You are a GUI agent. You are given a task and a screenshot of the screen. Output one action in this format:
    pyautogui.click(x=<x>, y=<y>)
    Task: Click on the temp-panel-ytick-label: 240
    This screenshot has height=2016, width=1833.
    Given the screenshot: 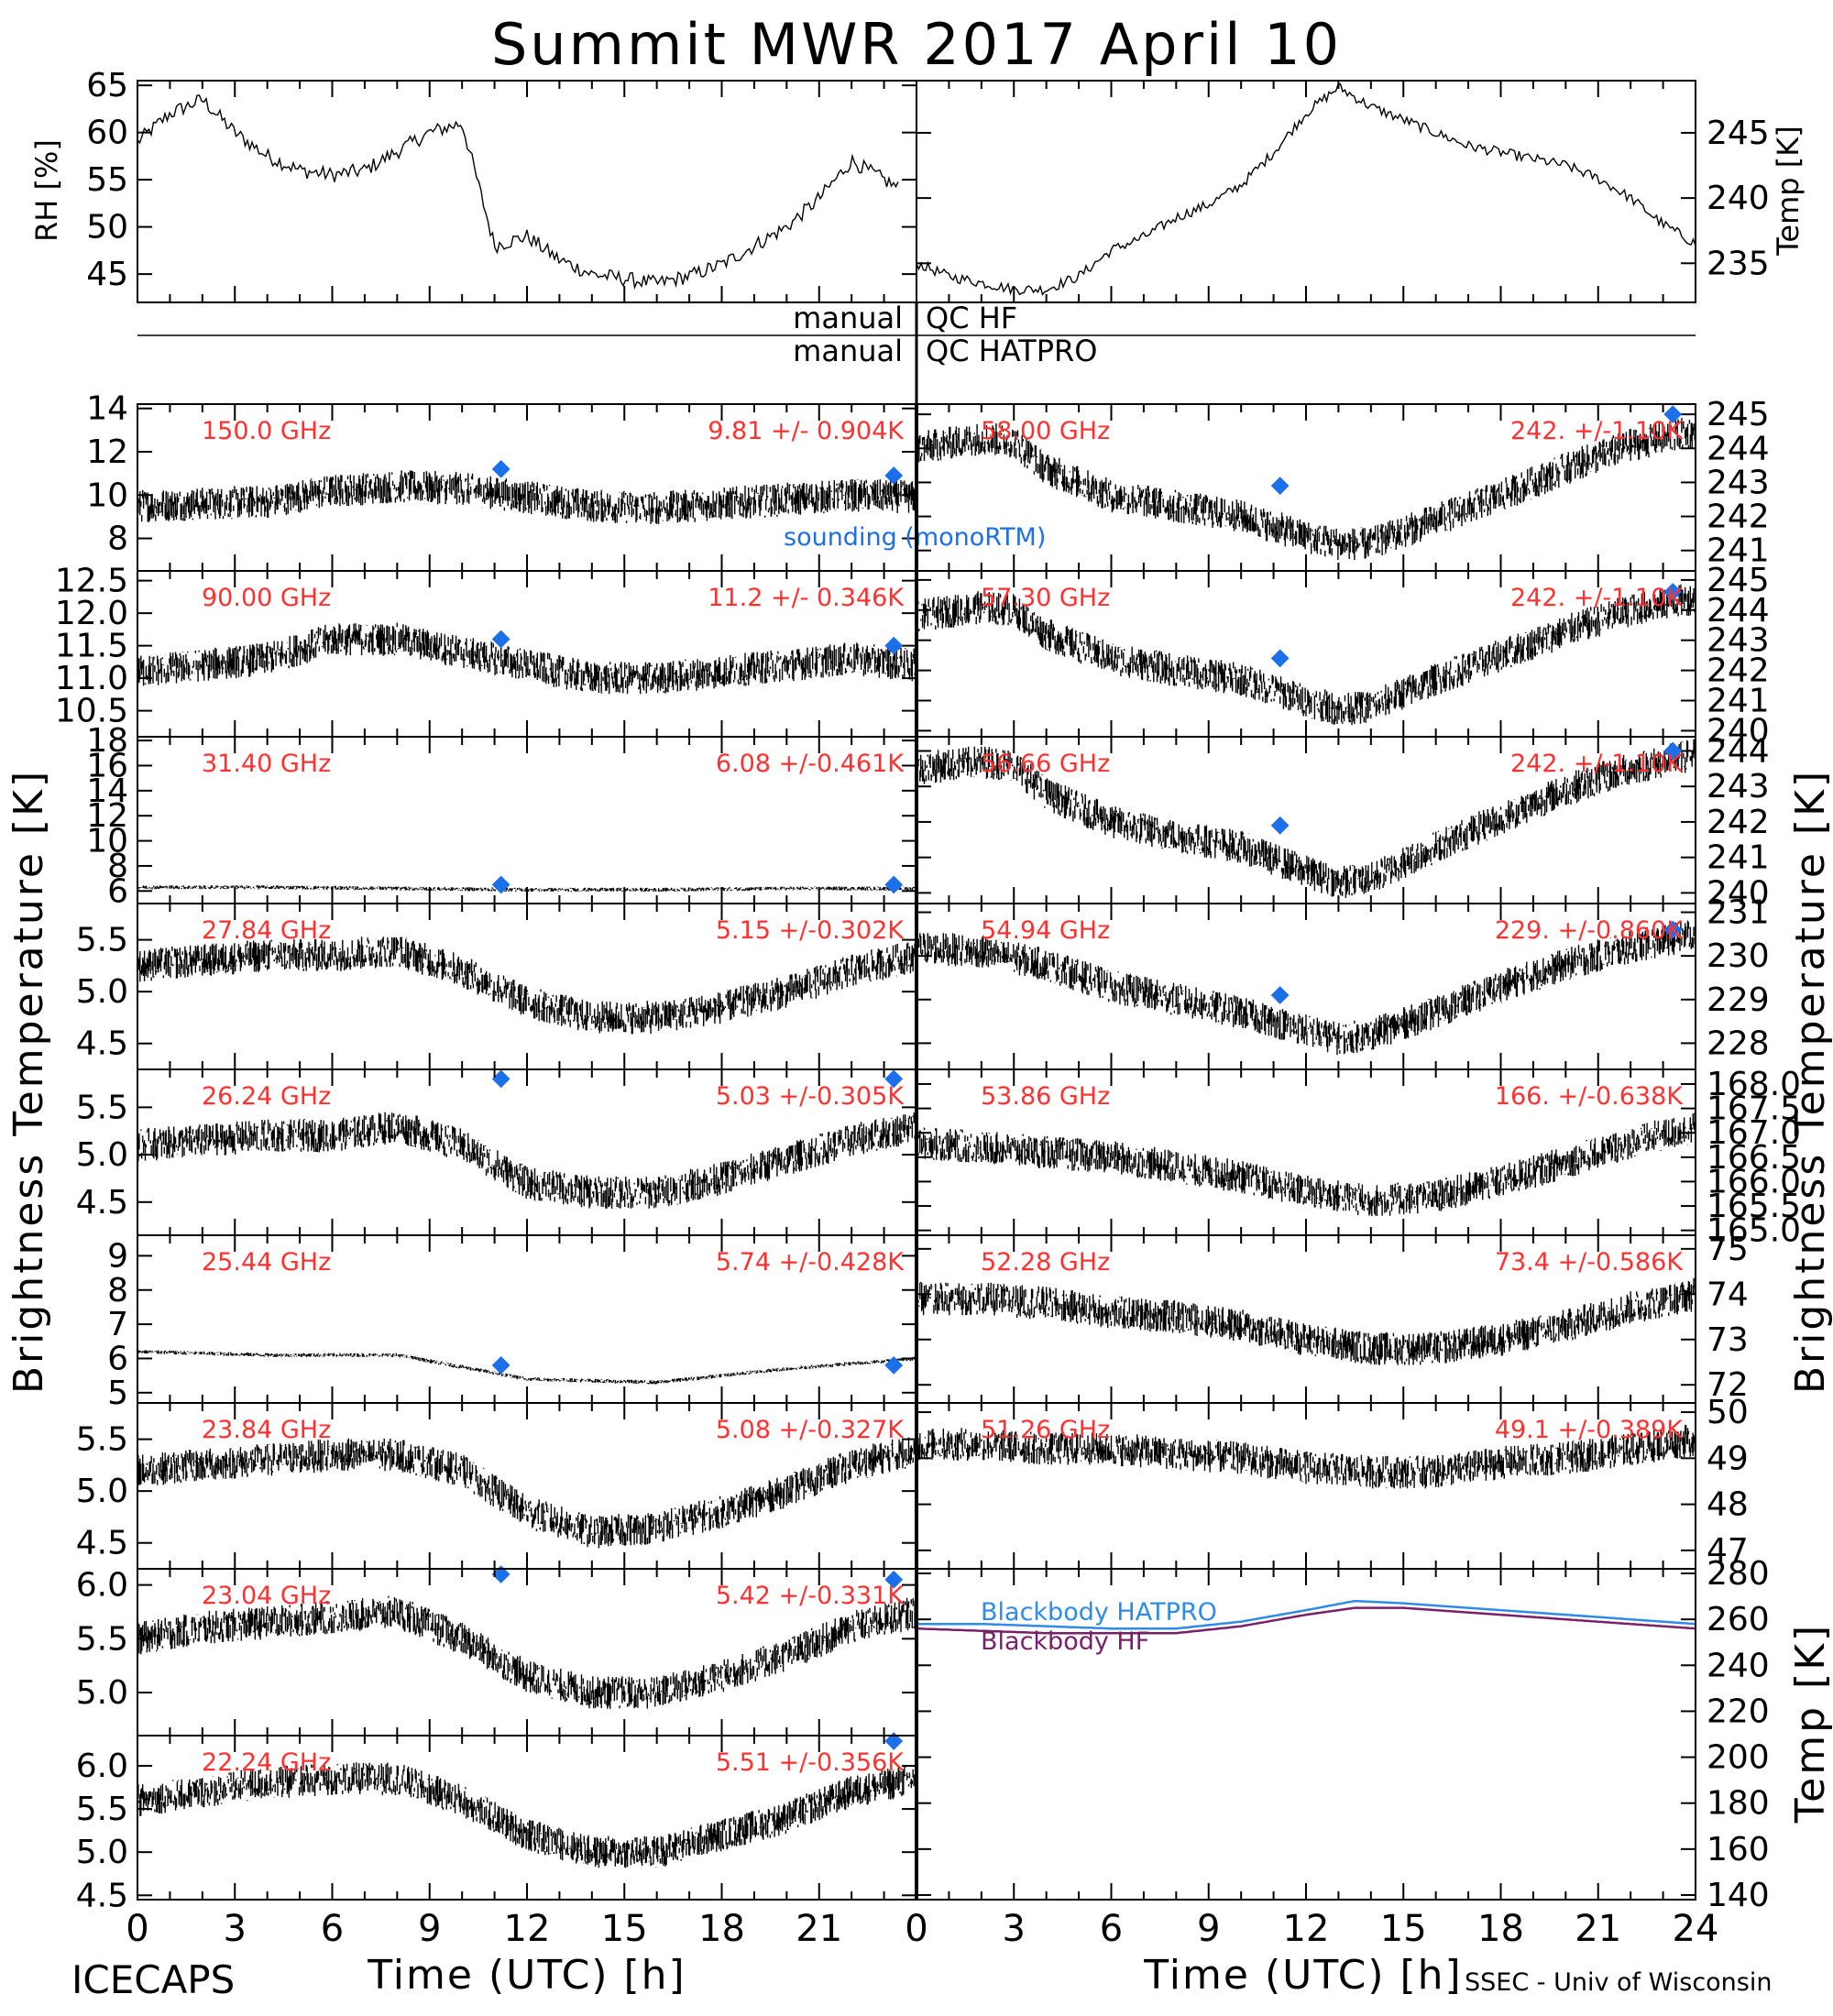 What is the action you would take?
    pyautogui.click(x=1738, y=198)
    